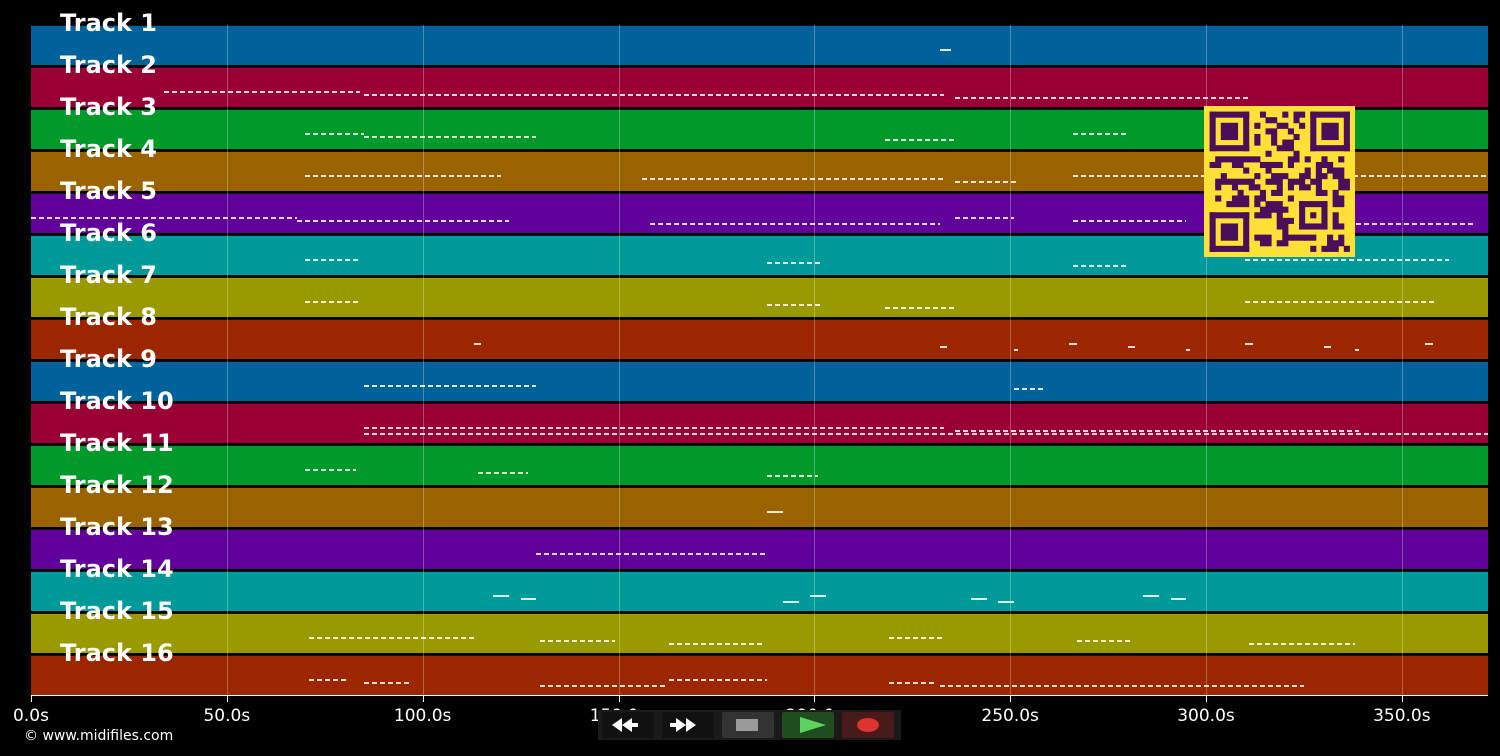 This screenshot has width=1500, height=756. I want to click on track-label: Track 15, so click(117, 611).